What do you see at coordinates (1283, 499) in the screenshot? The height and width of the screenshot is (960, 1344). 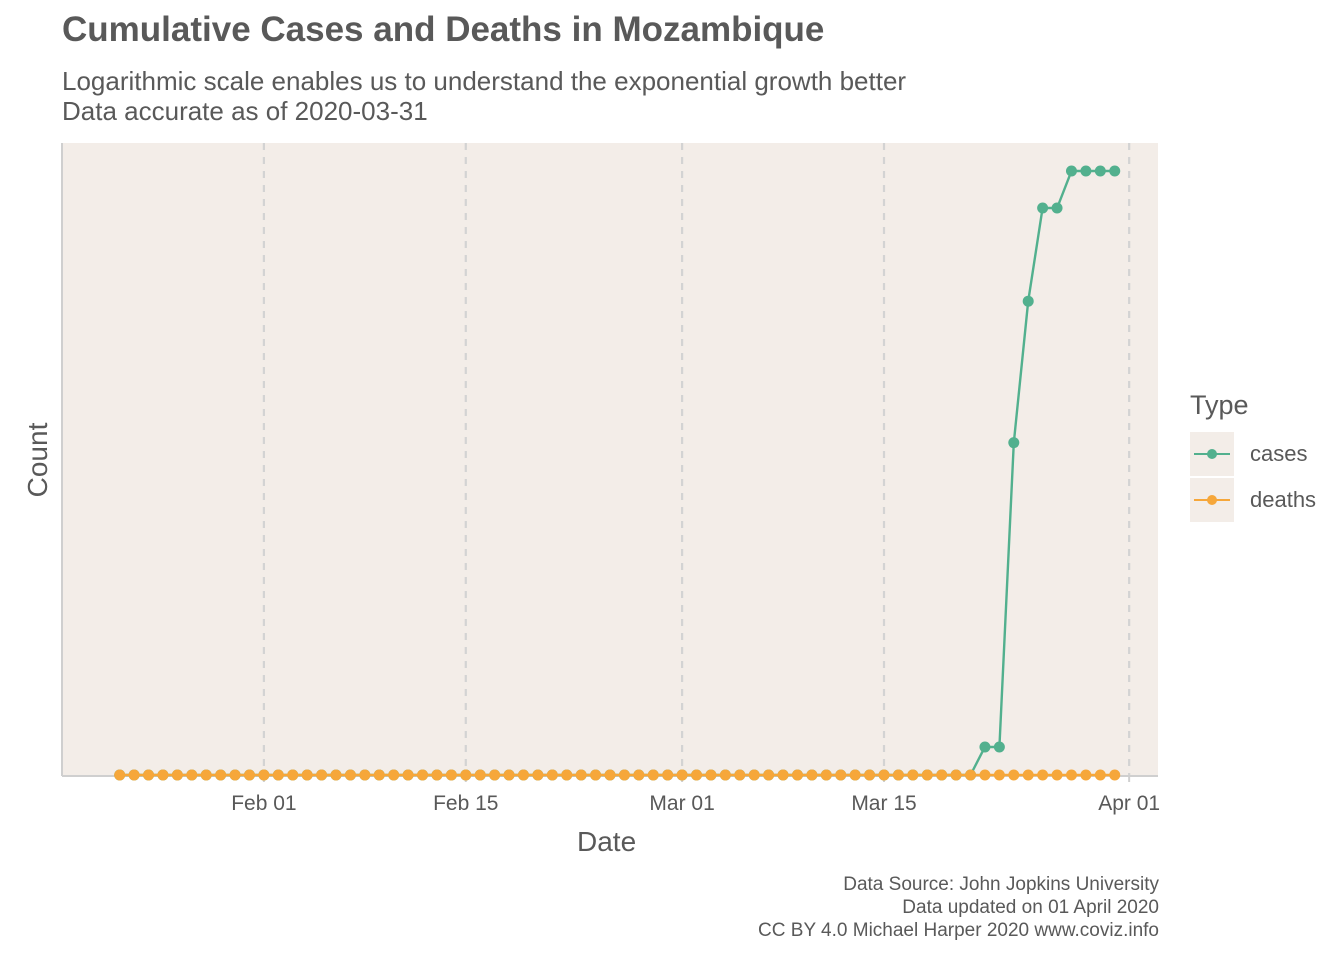 I see `legend-label-deaths: deaths` at bounding box center [1283, 499].